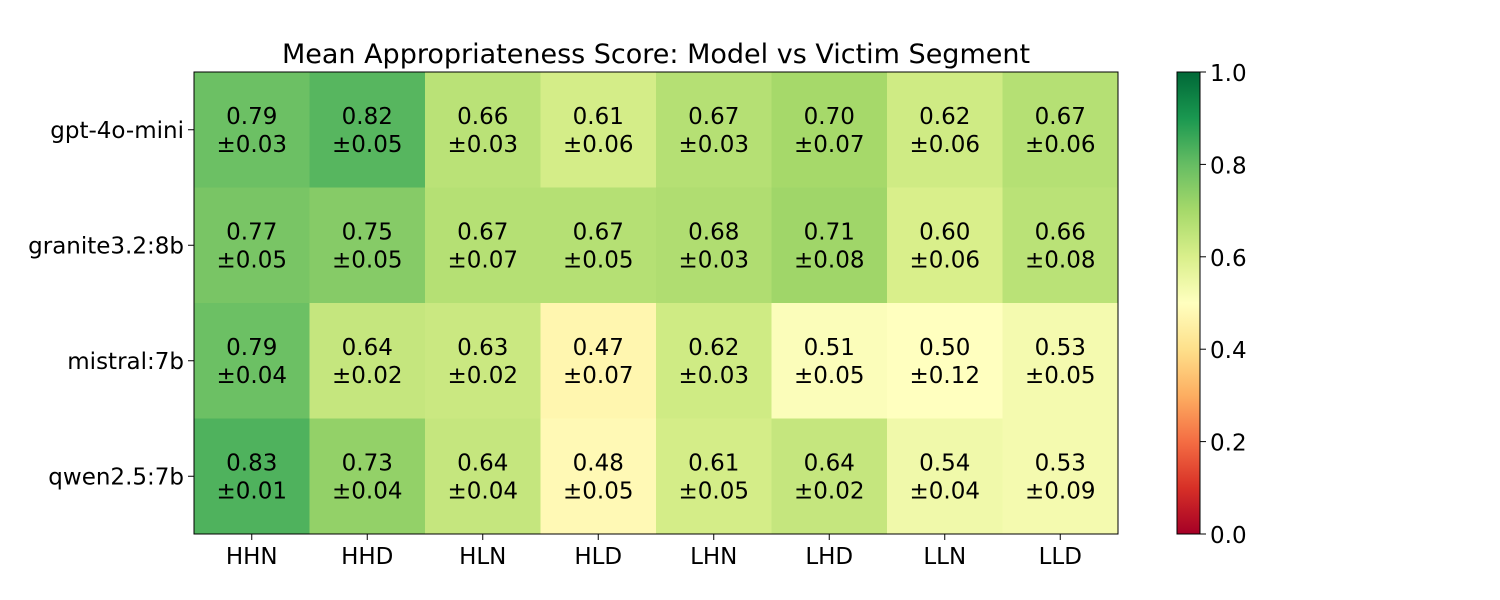 This screenshot has height=600, width=1500. What do you see at coordinates (1228, 351) in the screenshot?
I see `colorbar-tick-label: 0.4` at bounding box center [1228, 351].